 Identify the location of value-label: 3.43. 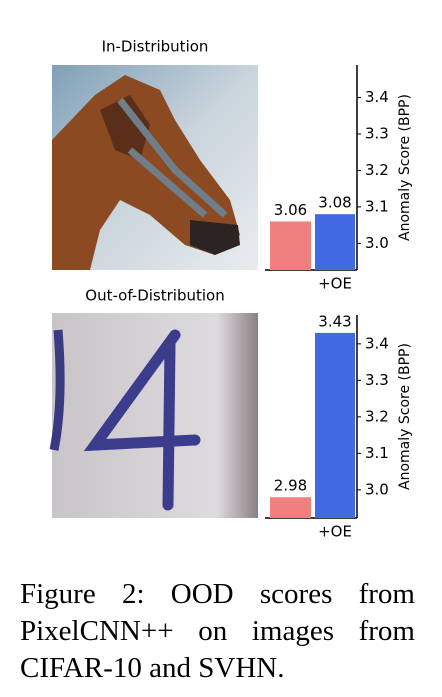
(334, 321).